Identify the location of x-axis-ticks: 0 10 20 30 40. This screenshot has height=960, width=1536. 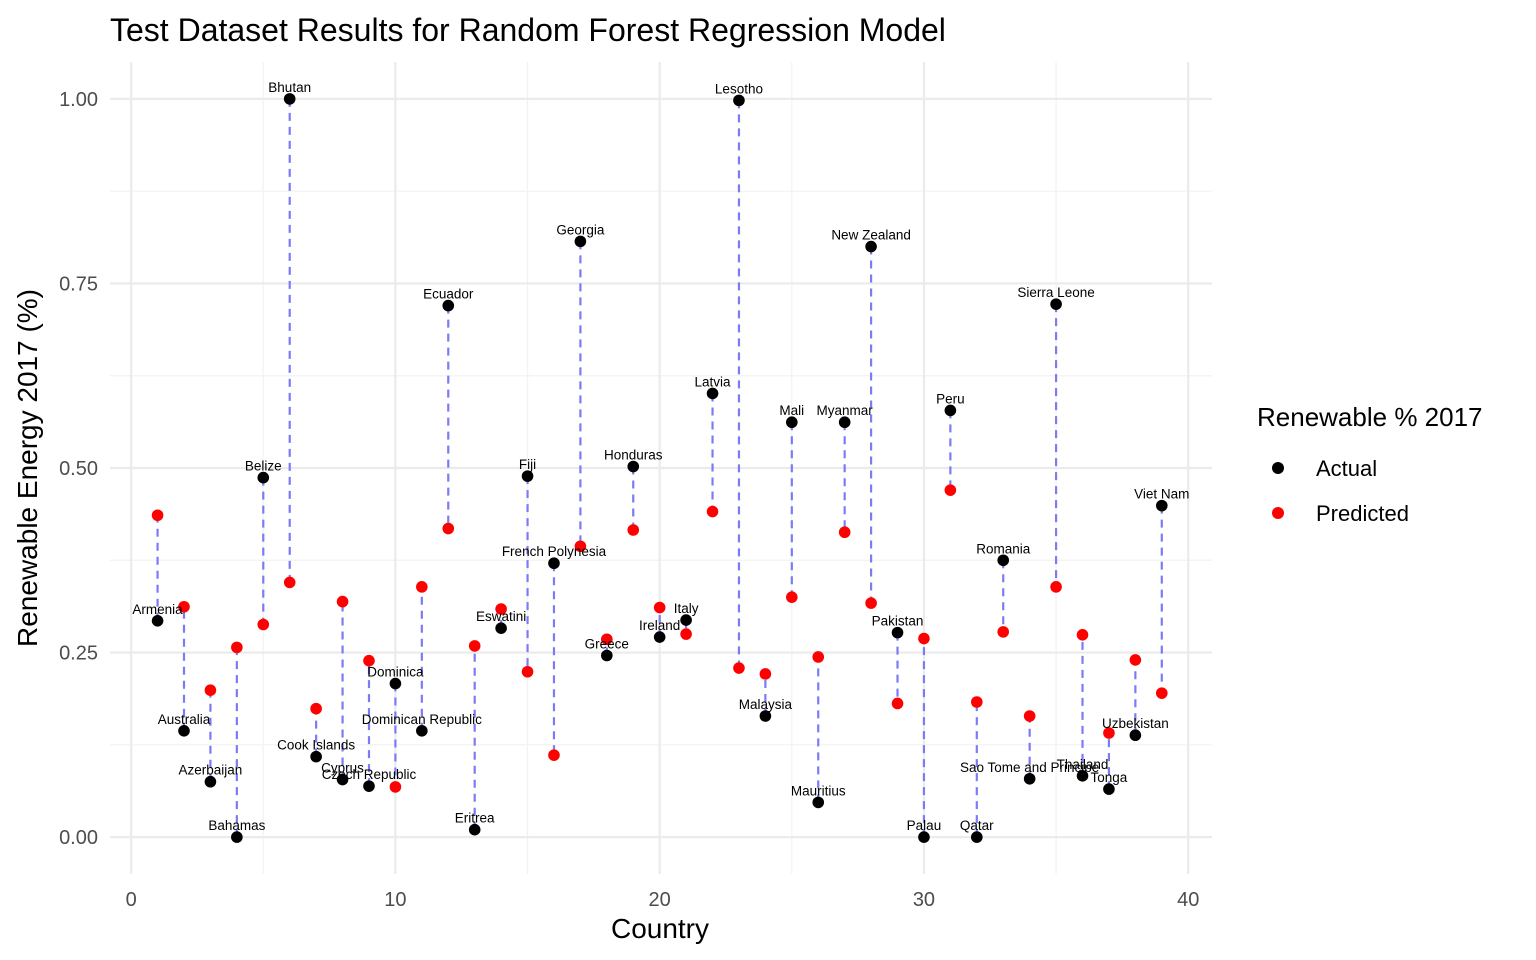
(663, 900).